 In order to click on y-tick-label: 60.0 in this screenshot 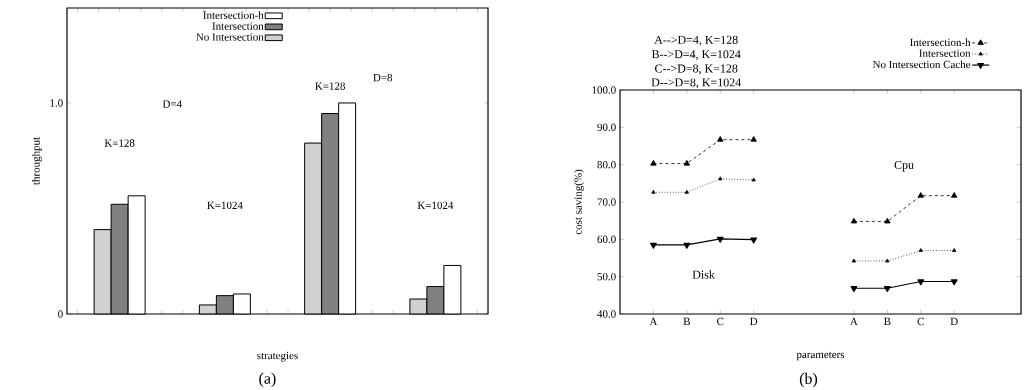, I will do `click(606, 239)`.